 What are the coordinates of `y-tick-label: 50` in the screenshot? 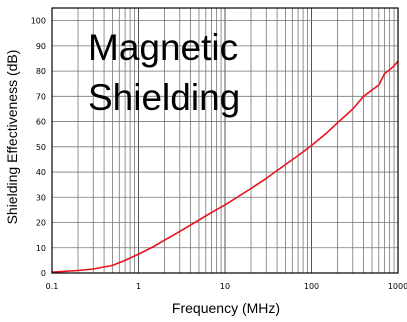 It's located at (41, 147).